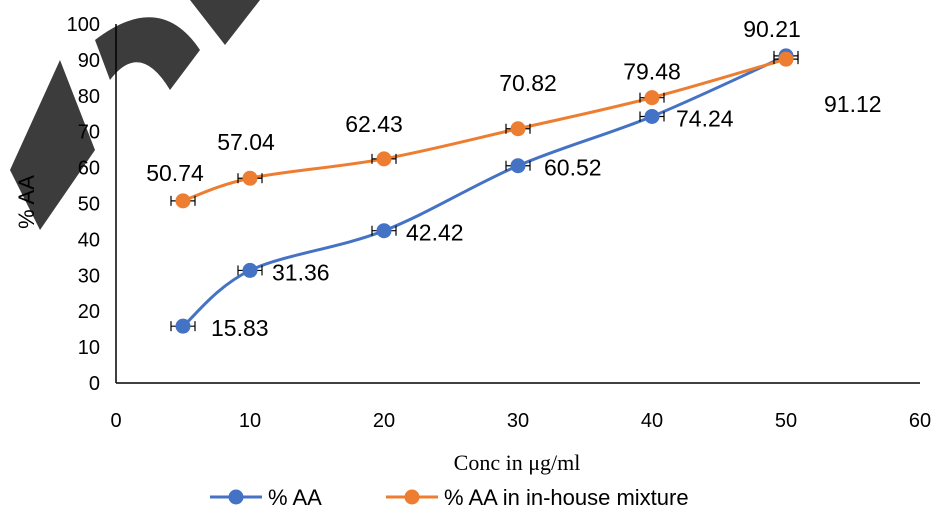  Describe the element at coordinates (175, 173) in the screenshot. I see `data-label: 50.74` at that location.